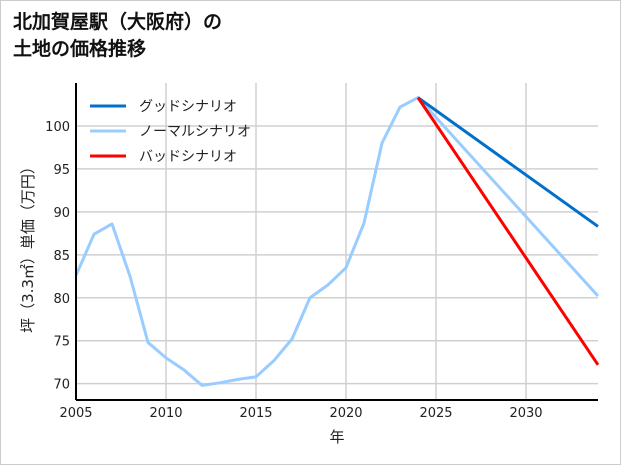  I want to click on x-tick-label: 2030, so click(525, 413).